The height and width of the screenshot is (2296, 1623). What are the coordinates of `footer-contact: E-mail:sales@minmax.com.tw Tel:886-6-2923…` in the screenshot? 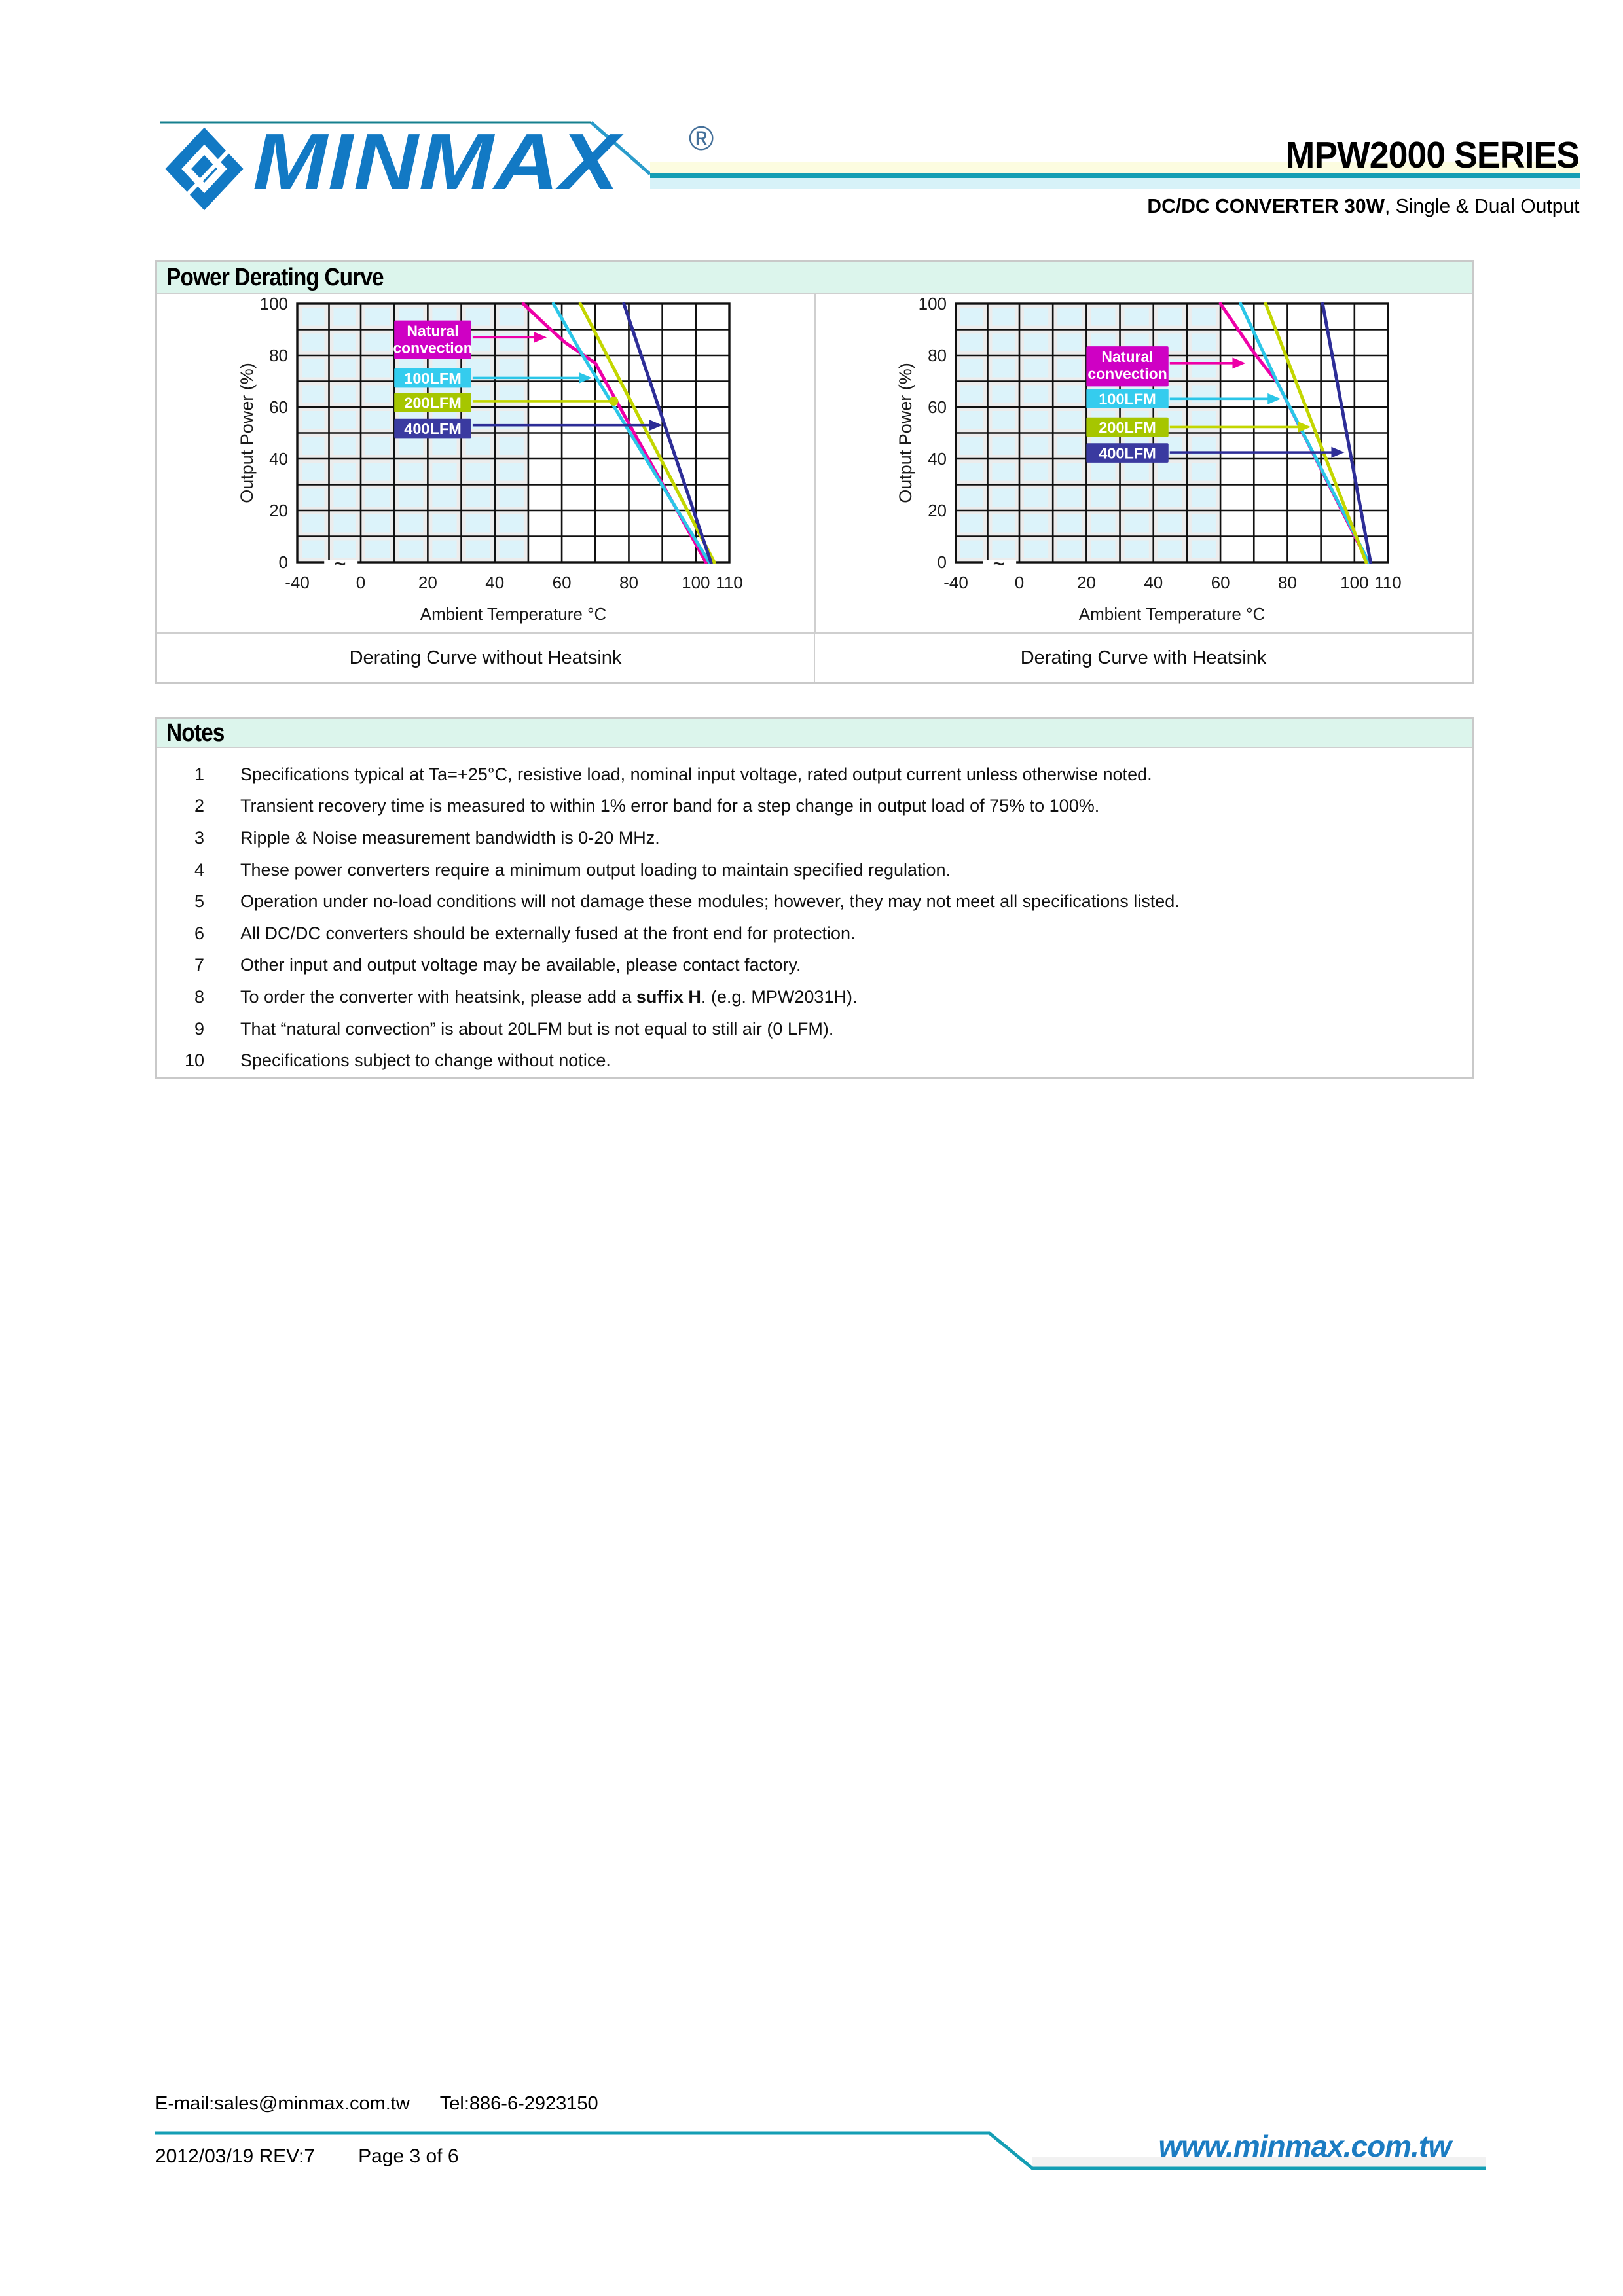 It's located at (376, 2104).